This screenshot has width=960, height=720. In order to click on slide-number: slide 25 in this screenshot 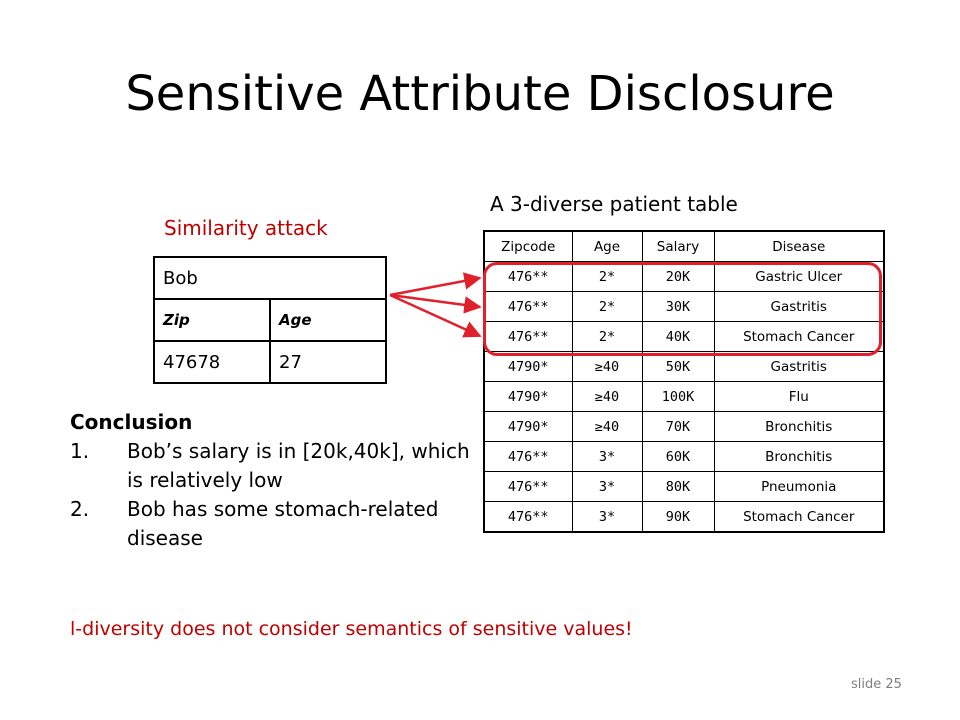, I will do `click(876, 684)`.